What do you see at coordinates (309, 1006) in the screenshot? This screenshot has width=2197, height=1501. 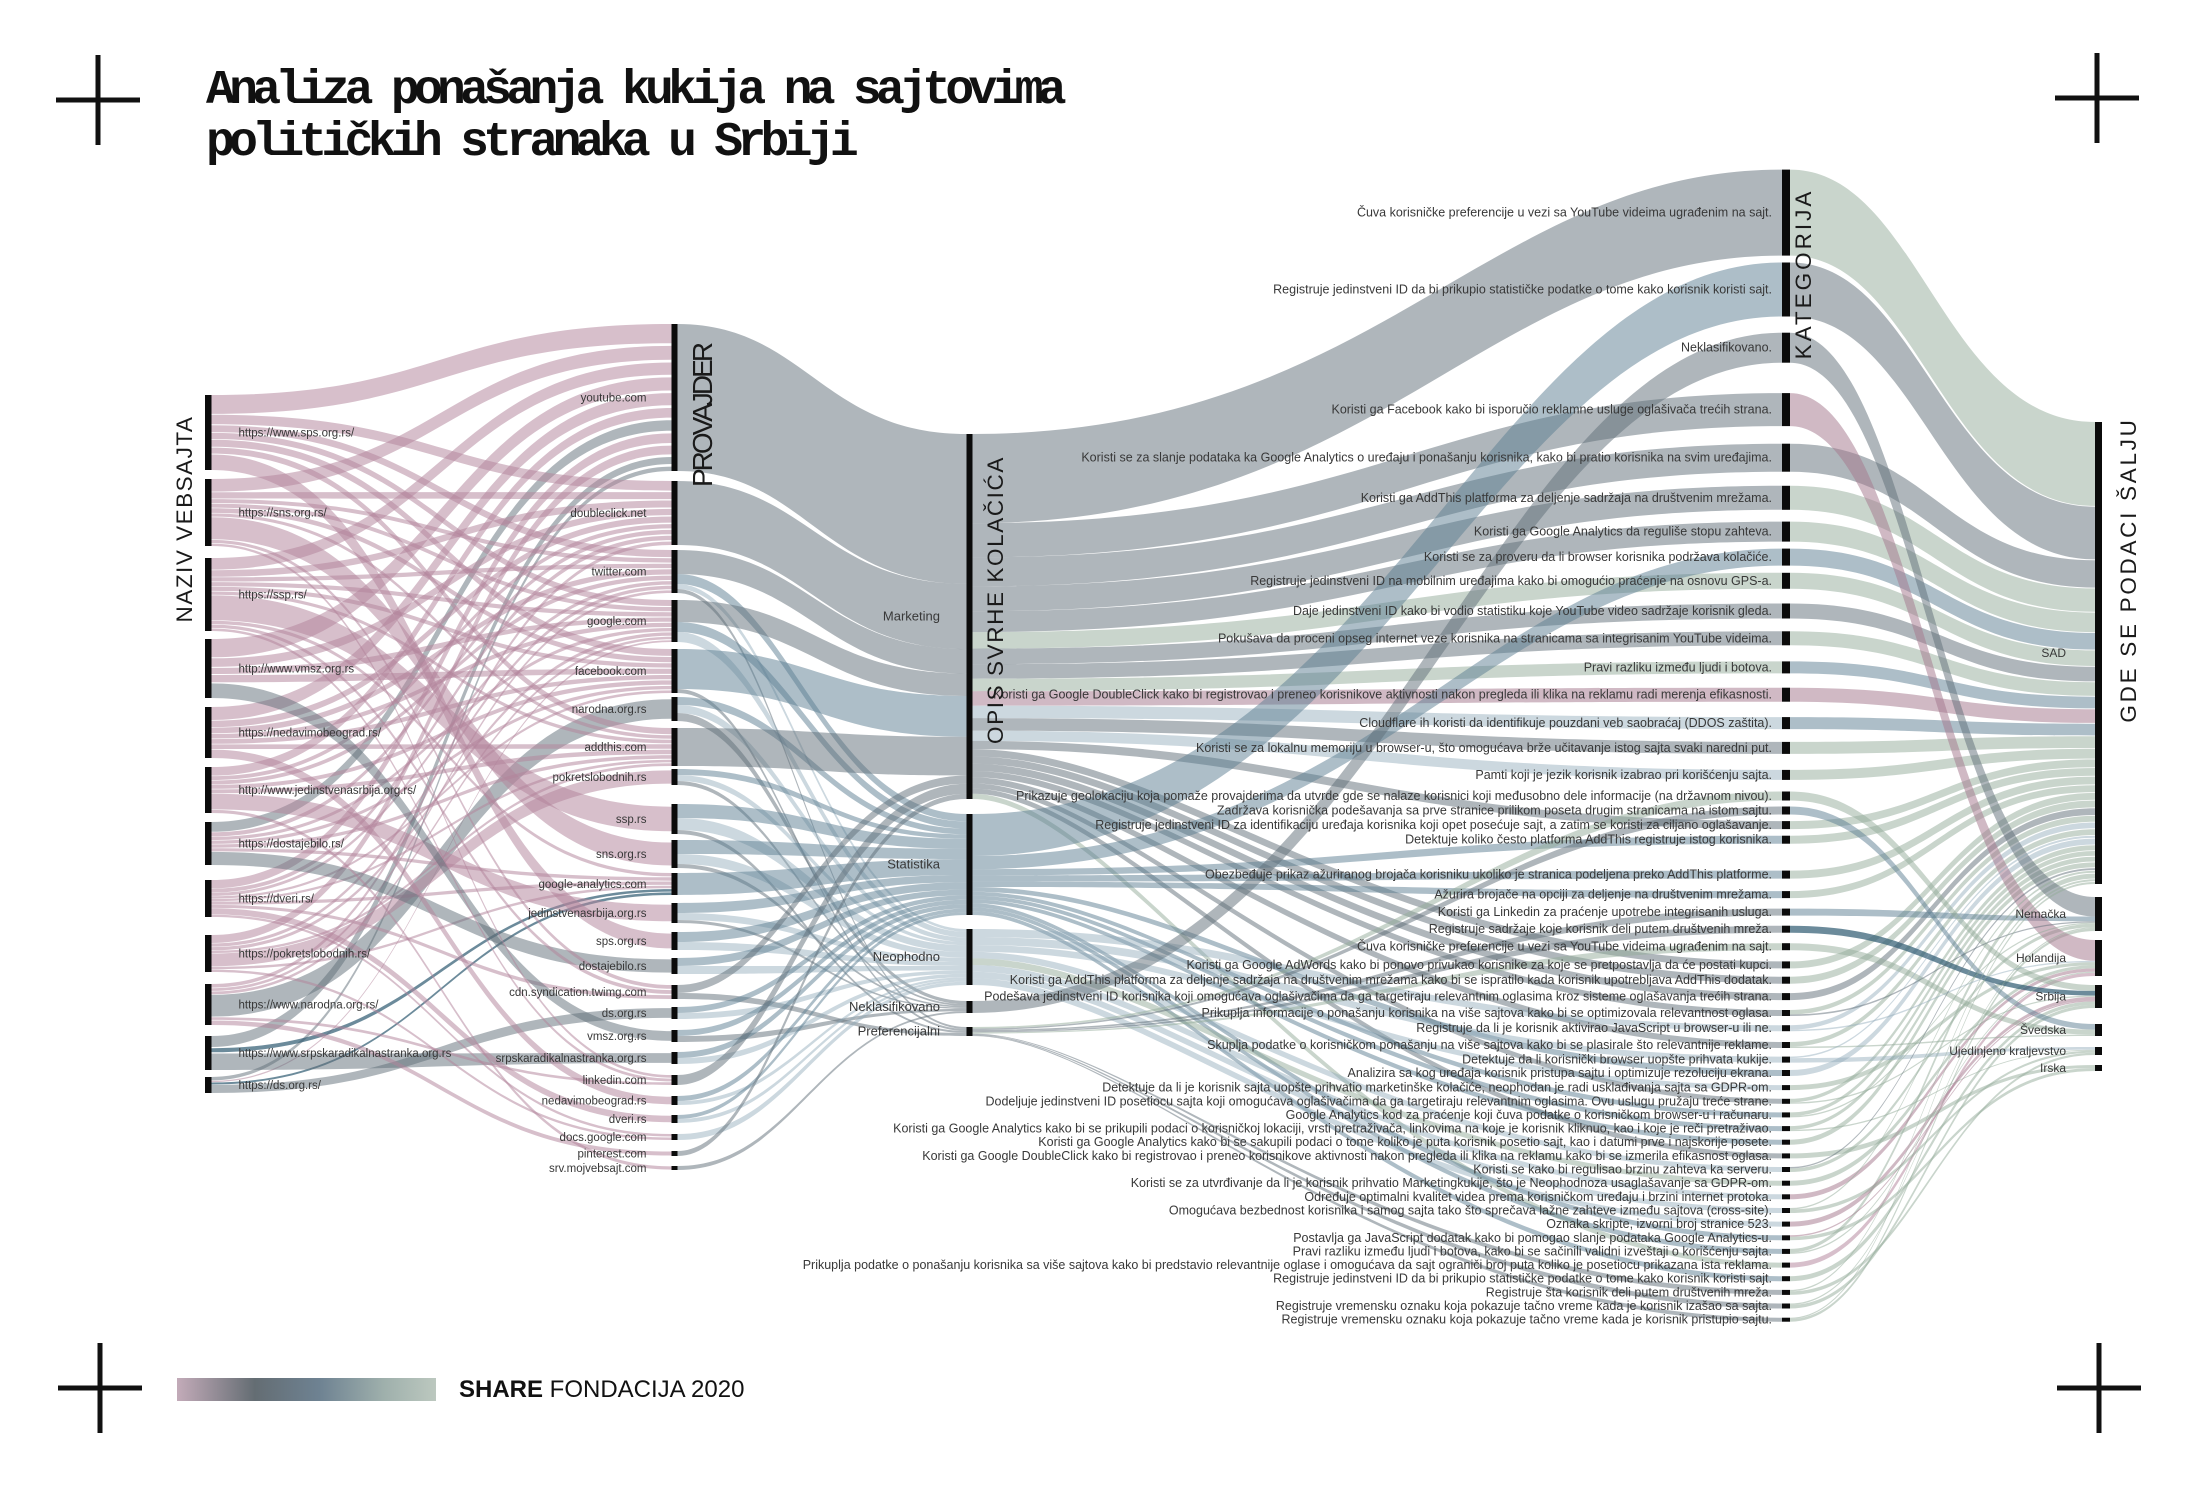 I see `svg-text: https://www.narodna.org.rs/` at bounding box center [309, 1006].